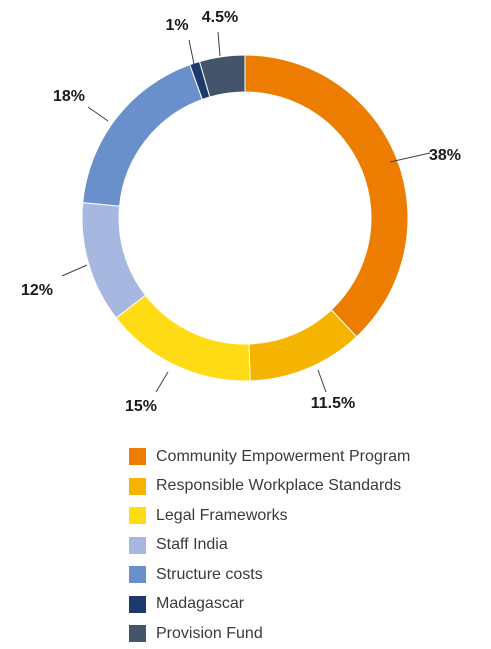 The width and height of the screenshot is (491, 649). What do you see at coordinates (269, 634) in the screenshot?
I see `legend-item: Provision Fund` at bounding box center [269, 634].